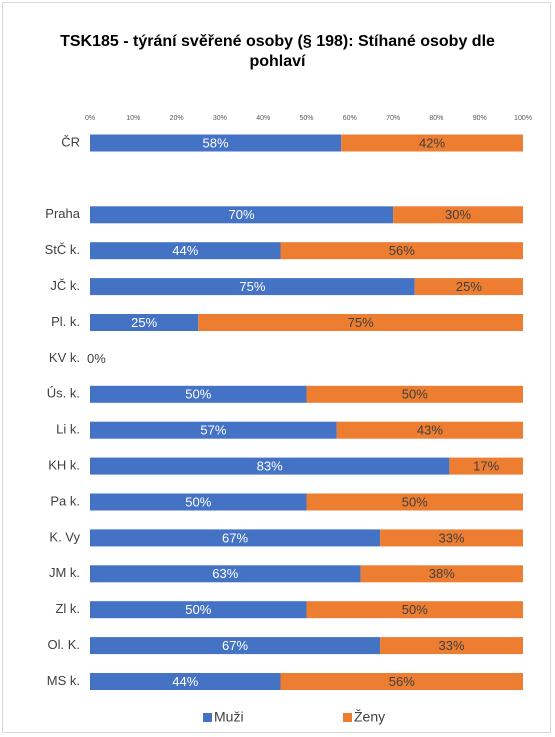 The width and height of the screenshot is (555, 737). Describe the element at coordinates (63, 644) in the screenshot. I see `y-tick-label: Ol. K.` at that location.